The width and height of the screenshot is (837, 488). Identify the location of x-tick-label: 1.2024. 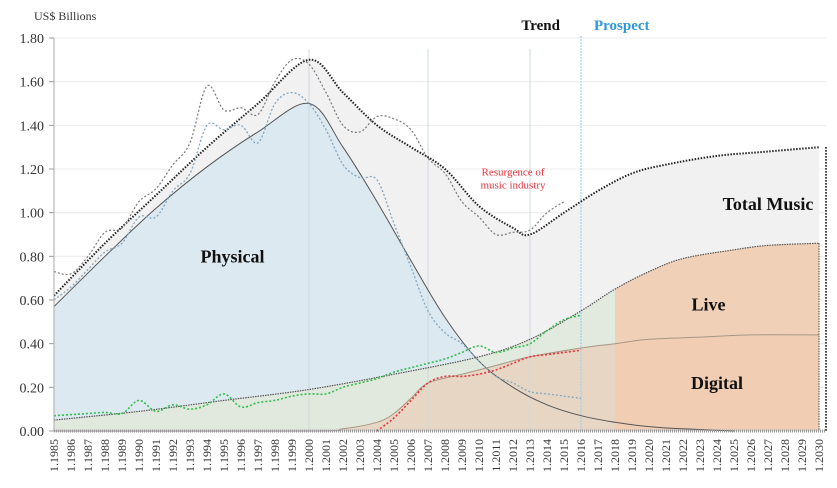
(717, 455).